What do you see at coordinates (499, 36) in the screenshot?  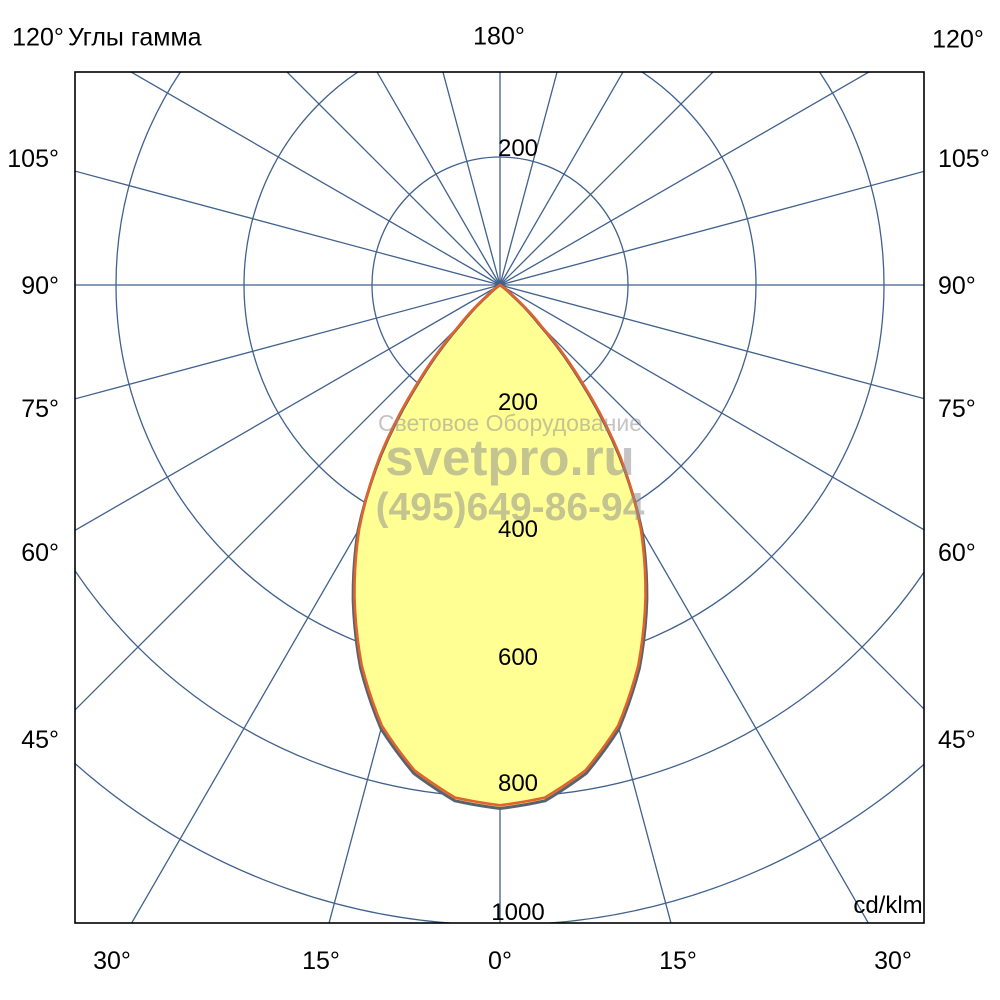 I see `angle-label-180: 180°` at bounding box center [499, 36].